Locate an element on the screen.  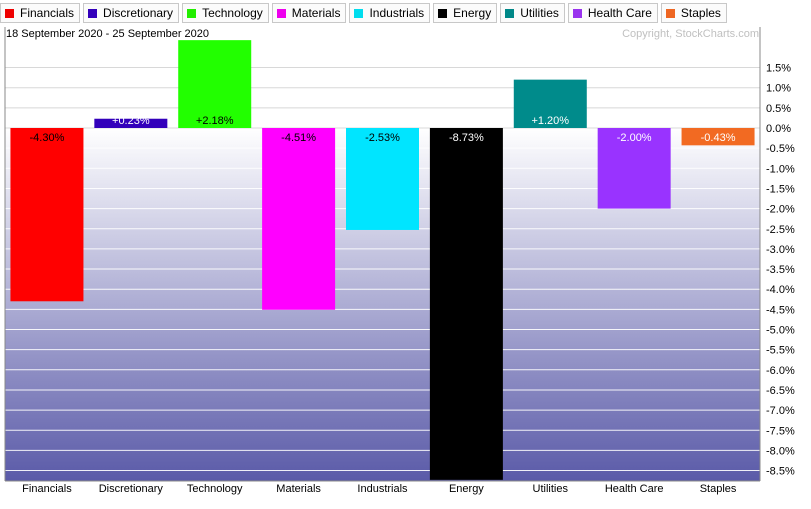
y-tick-label: -3.5% is located at coordinates (780, 270).